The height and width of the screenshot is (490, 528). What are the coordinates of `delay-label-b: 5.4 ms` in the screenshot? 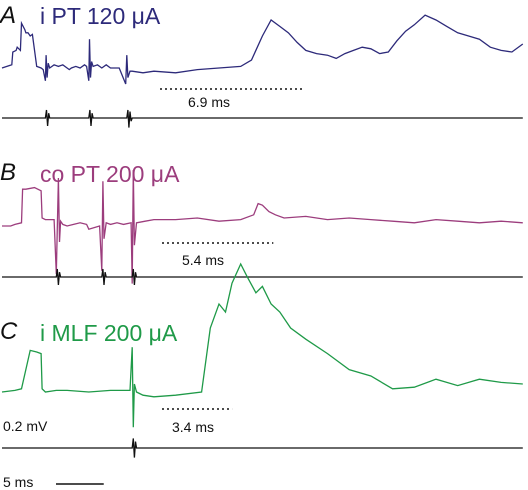 It's located at (203, 260).